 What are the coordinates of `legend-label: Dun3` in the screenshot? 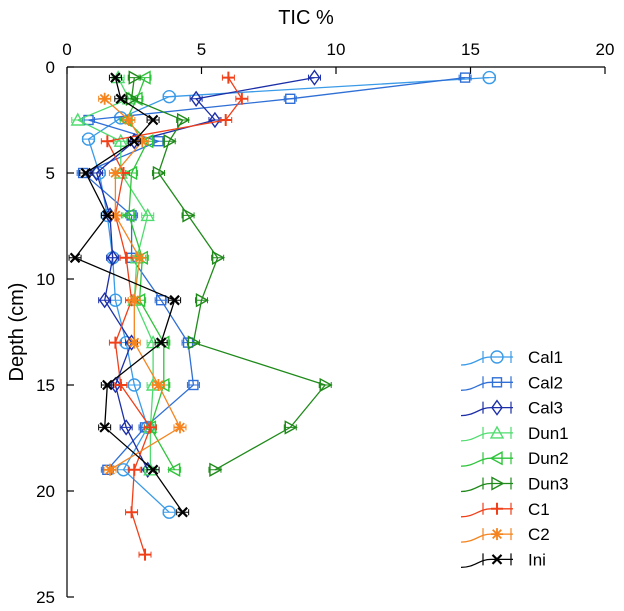 It's located at (548, 484).